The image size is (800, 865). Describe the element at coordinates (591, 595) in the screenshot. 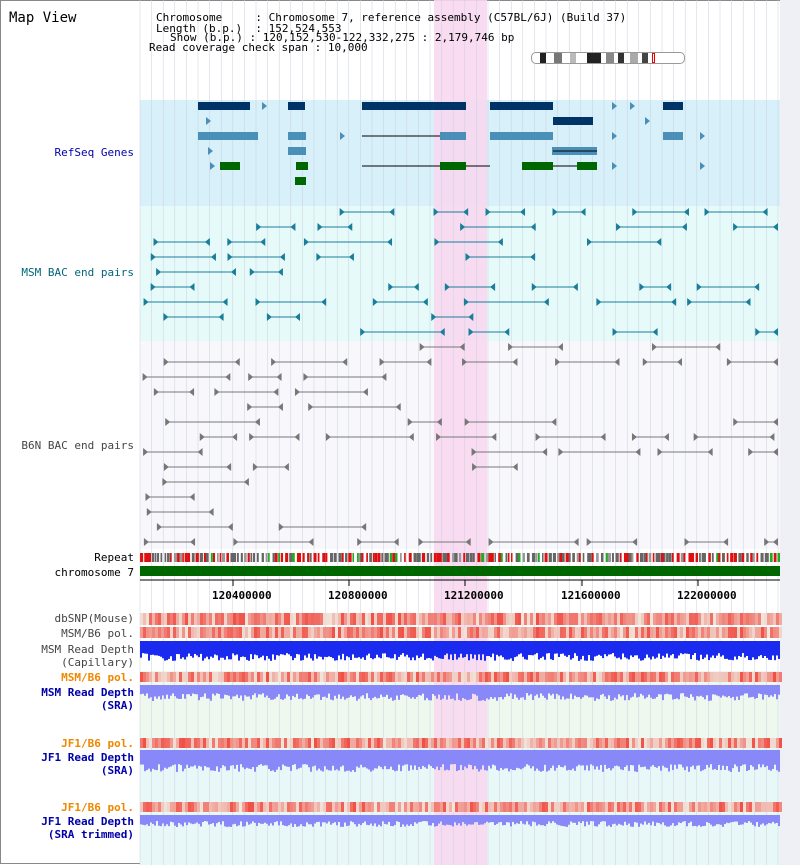

I see `axis-tick-label-3: 121600000` at that location.